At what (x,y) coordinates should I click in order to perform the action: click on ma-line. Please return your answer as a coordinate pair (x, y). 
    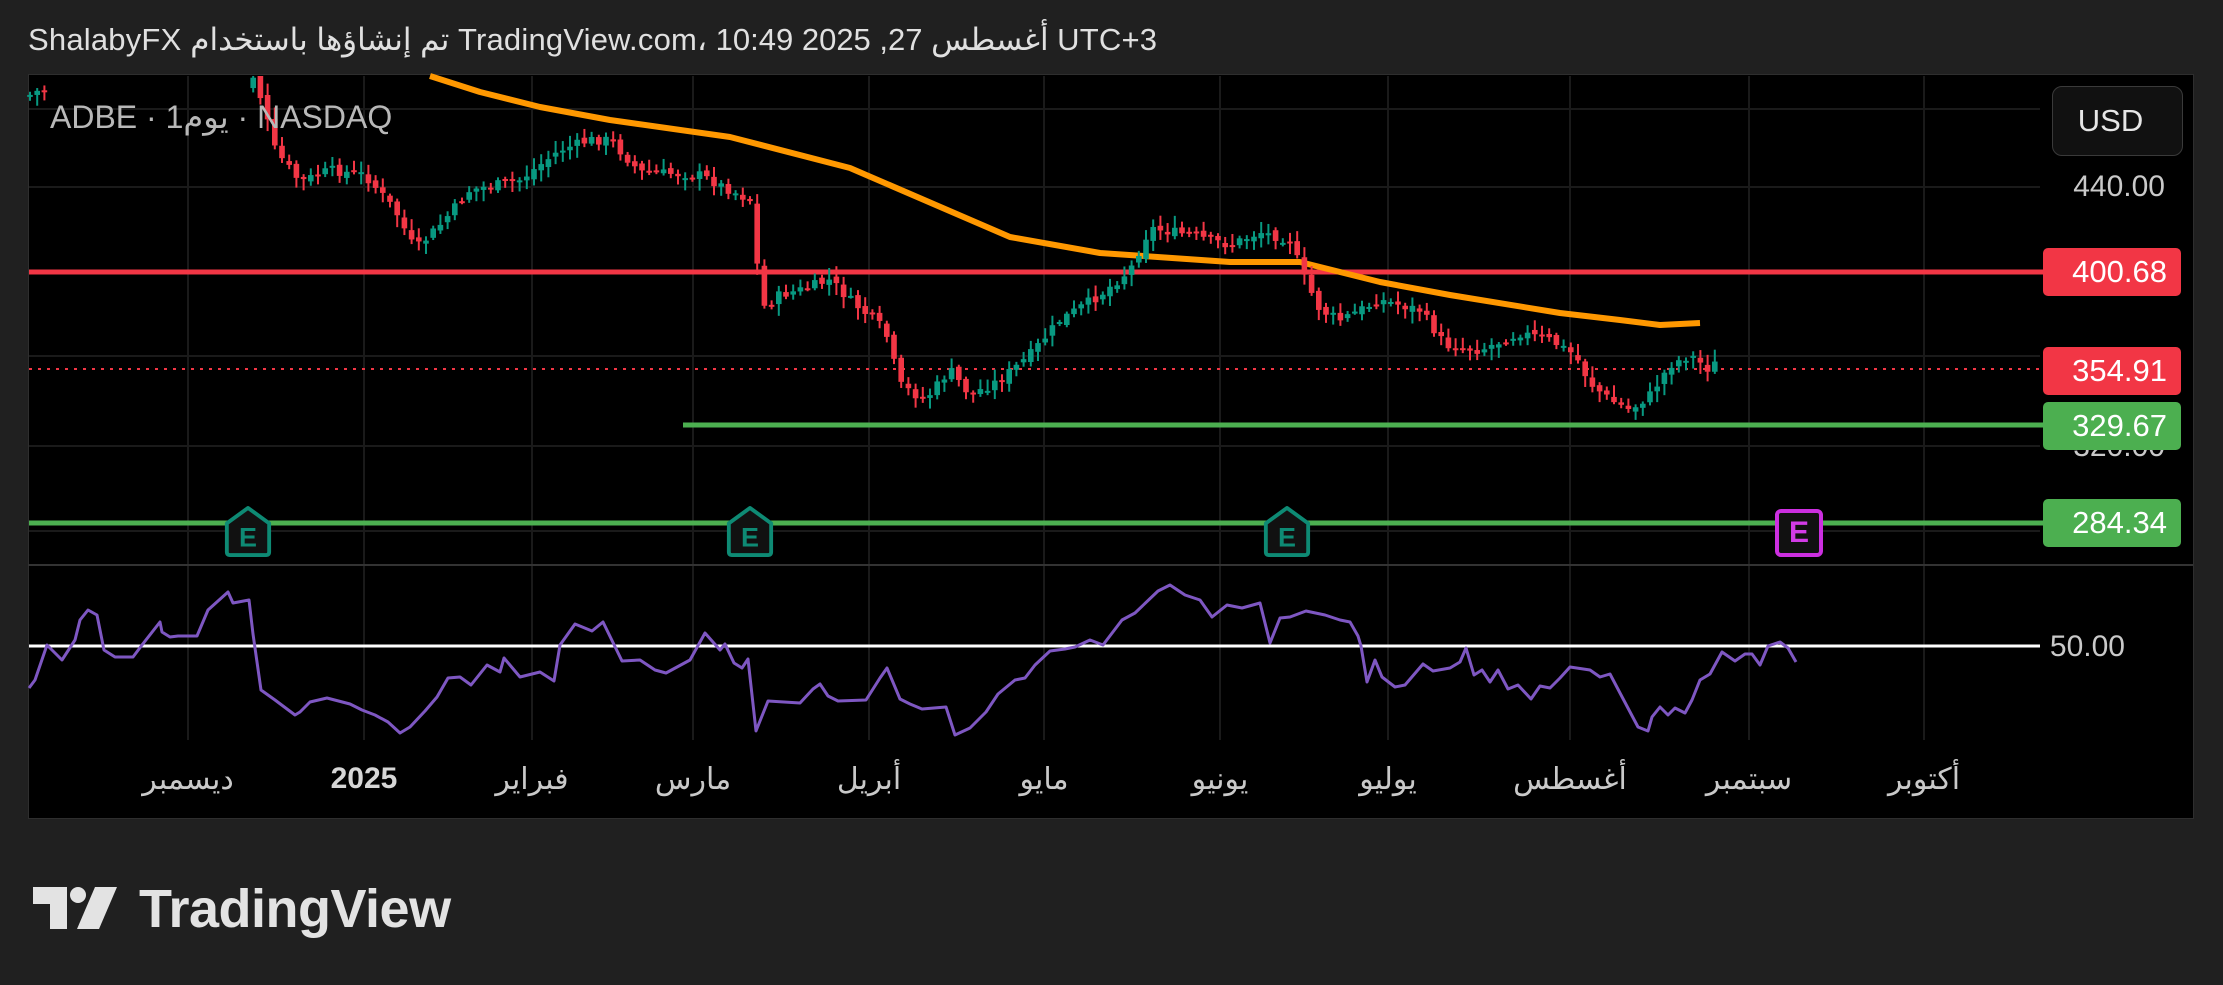
    Looking at the image, I should click on (1065, 200).